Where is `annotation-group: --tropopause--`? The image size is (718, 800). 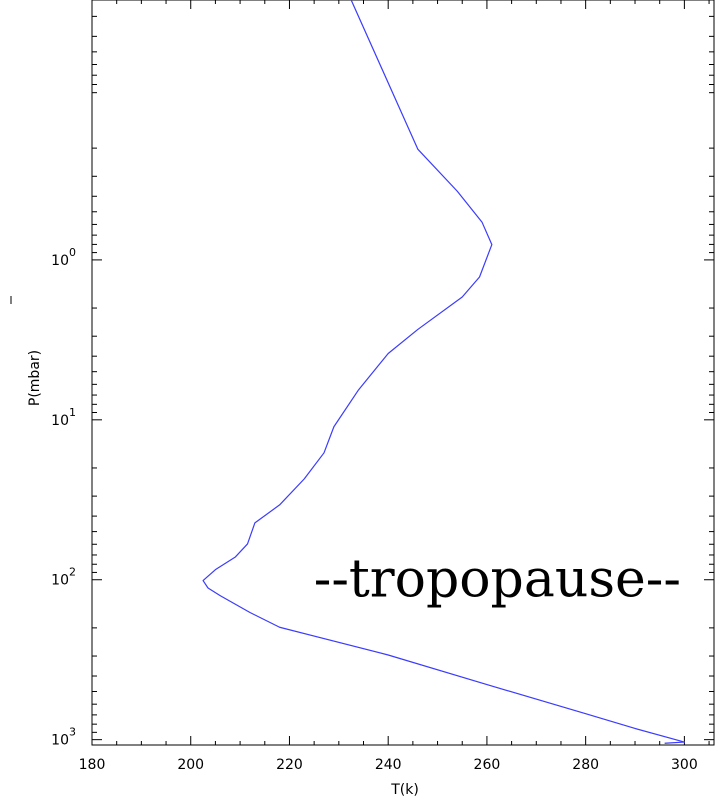 annotation-group: --tropopause-- is located at coordinates (497, 580).